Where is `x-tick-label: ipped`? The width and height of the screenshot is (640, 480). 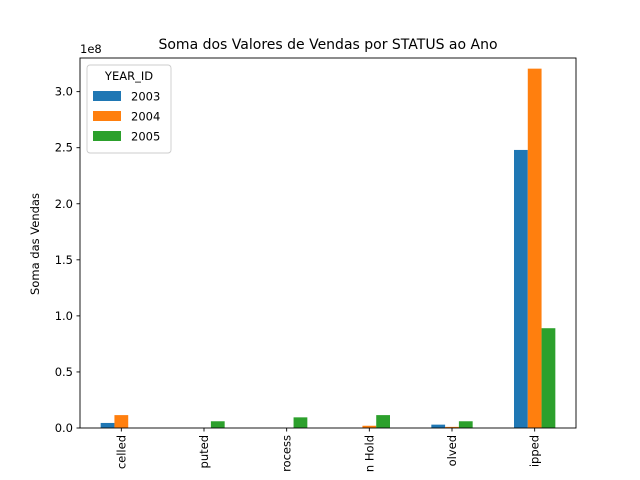 x-tick-label: ipped is located at coordinates (535, 451).